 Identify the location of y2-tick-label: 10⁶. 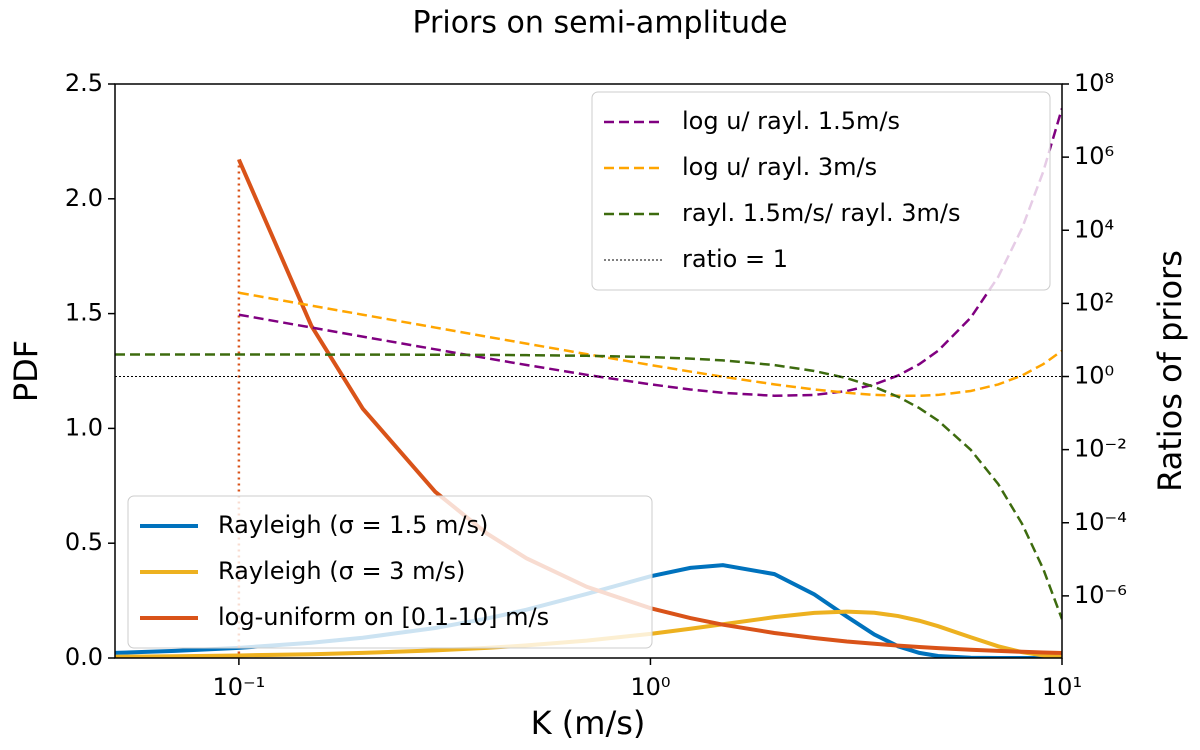
(1094, 156).